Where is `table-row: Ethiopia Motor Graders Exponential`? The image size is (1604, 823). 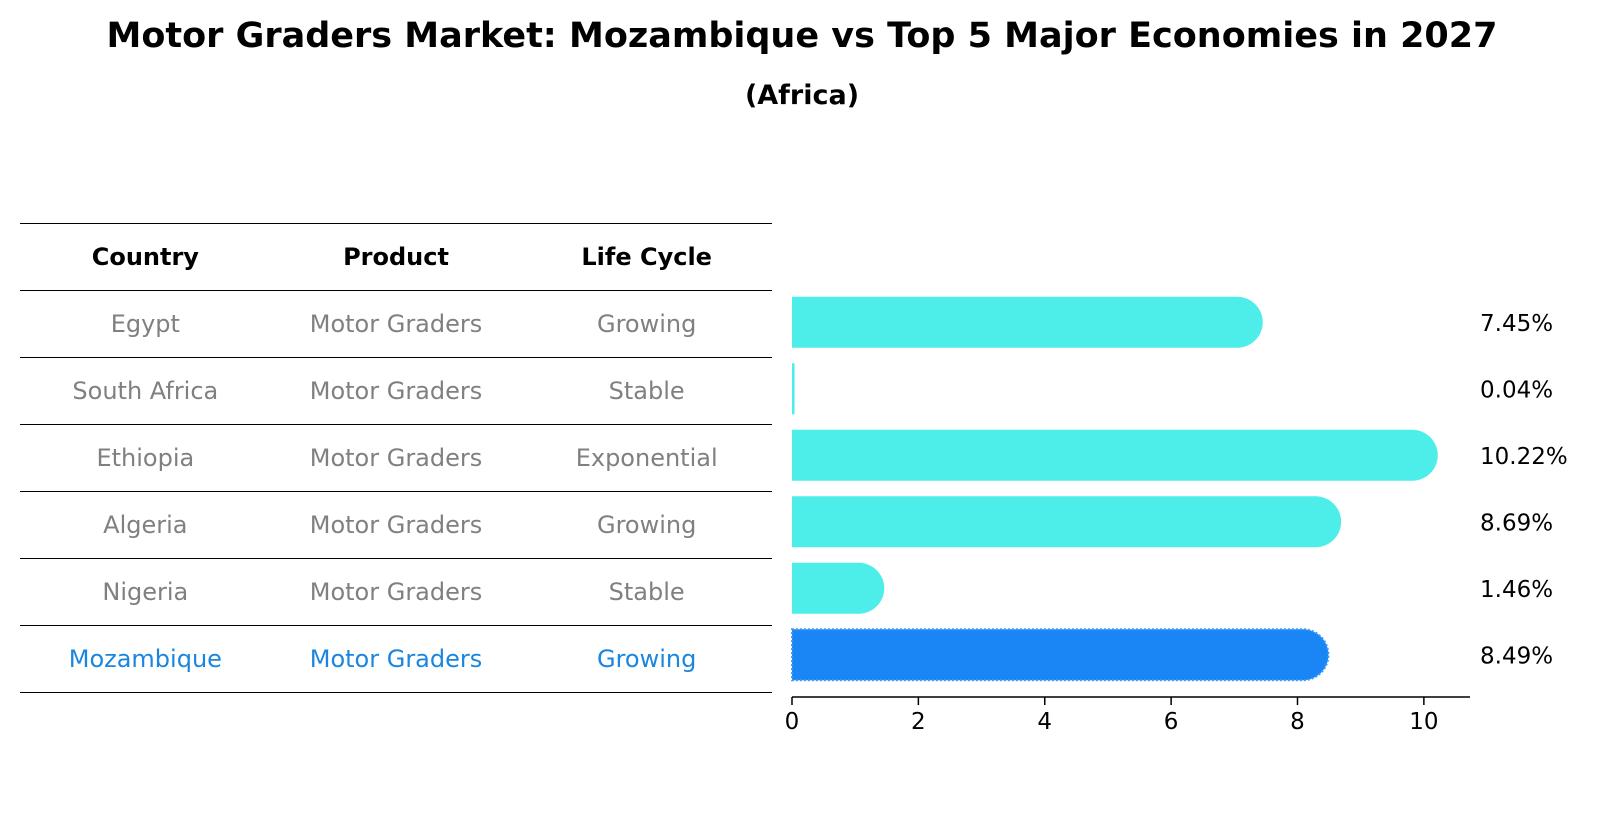
table-row: Ethiopia Motor Graders Exponential is located at coordinates (396, 457).